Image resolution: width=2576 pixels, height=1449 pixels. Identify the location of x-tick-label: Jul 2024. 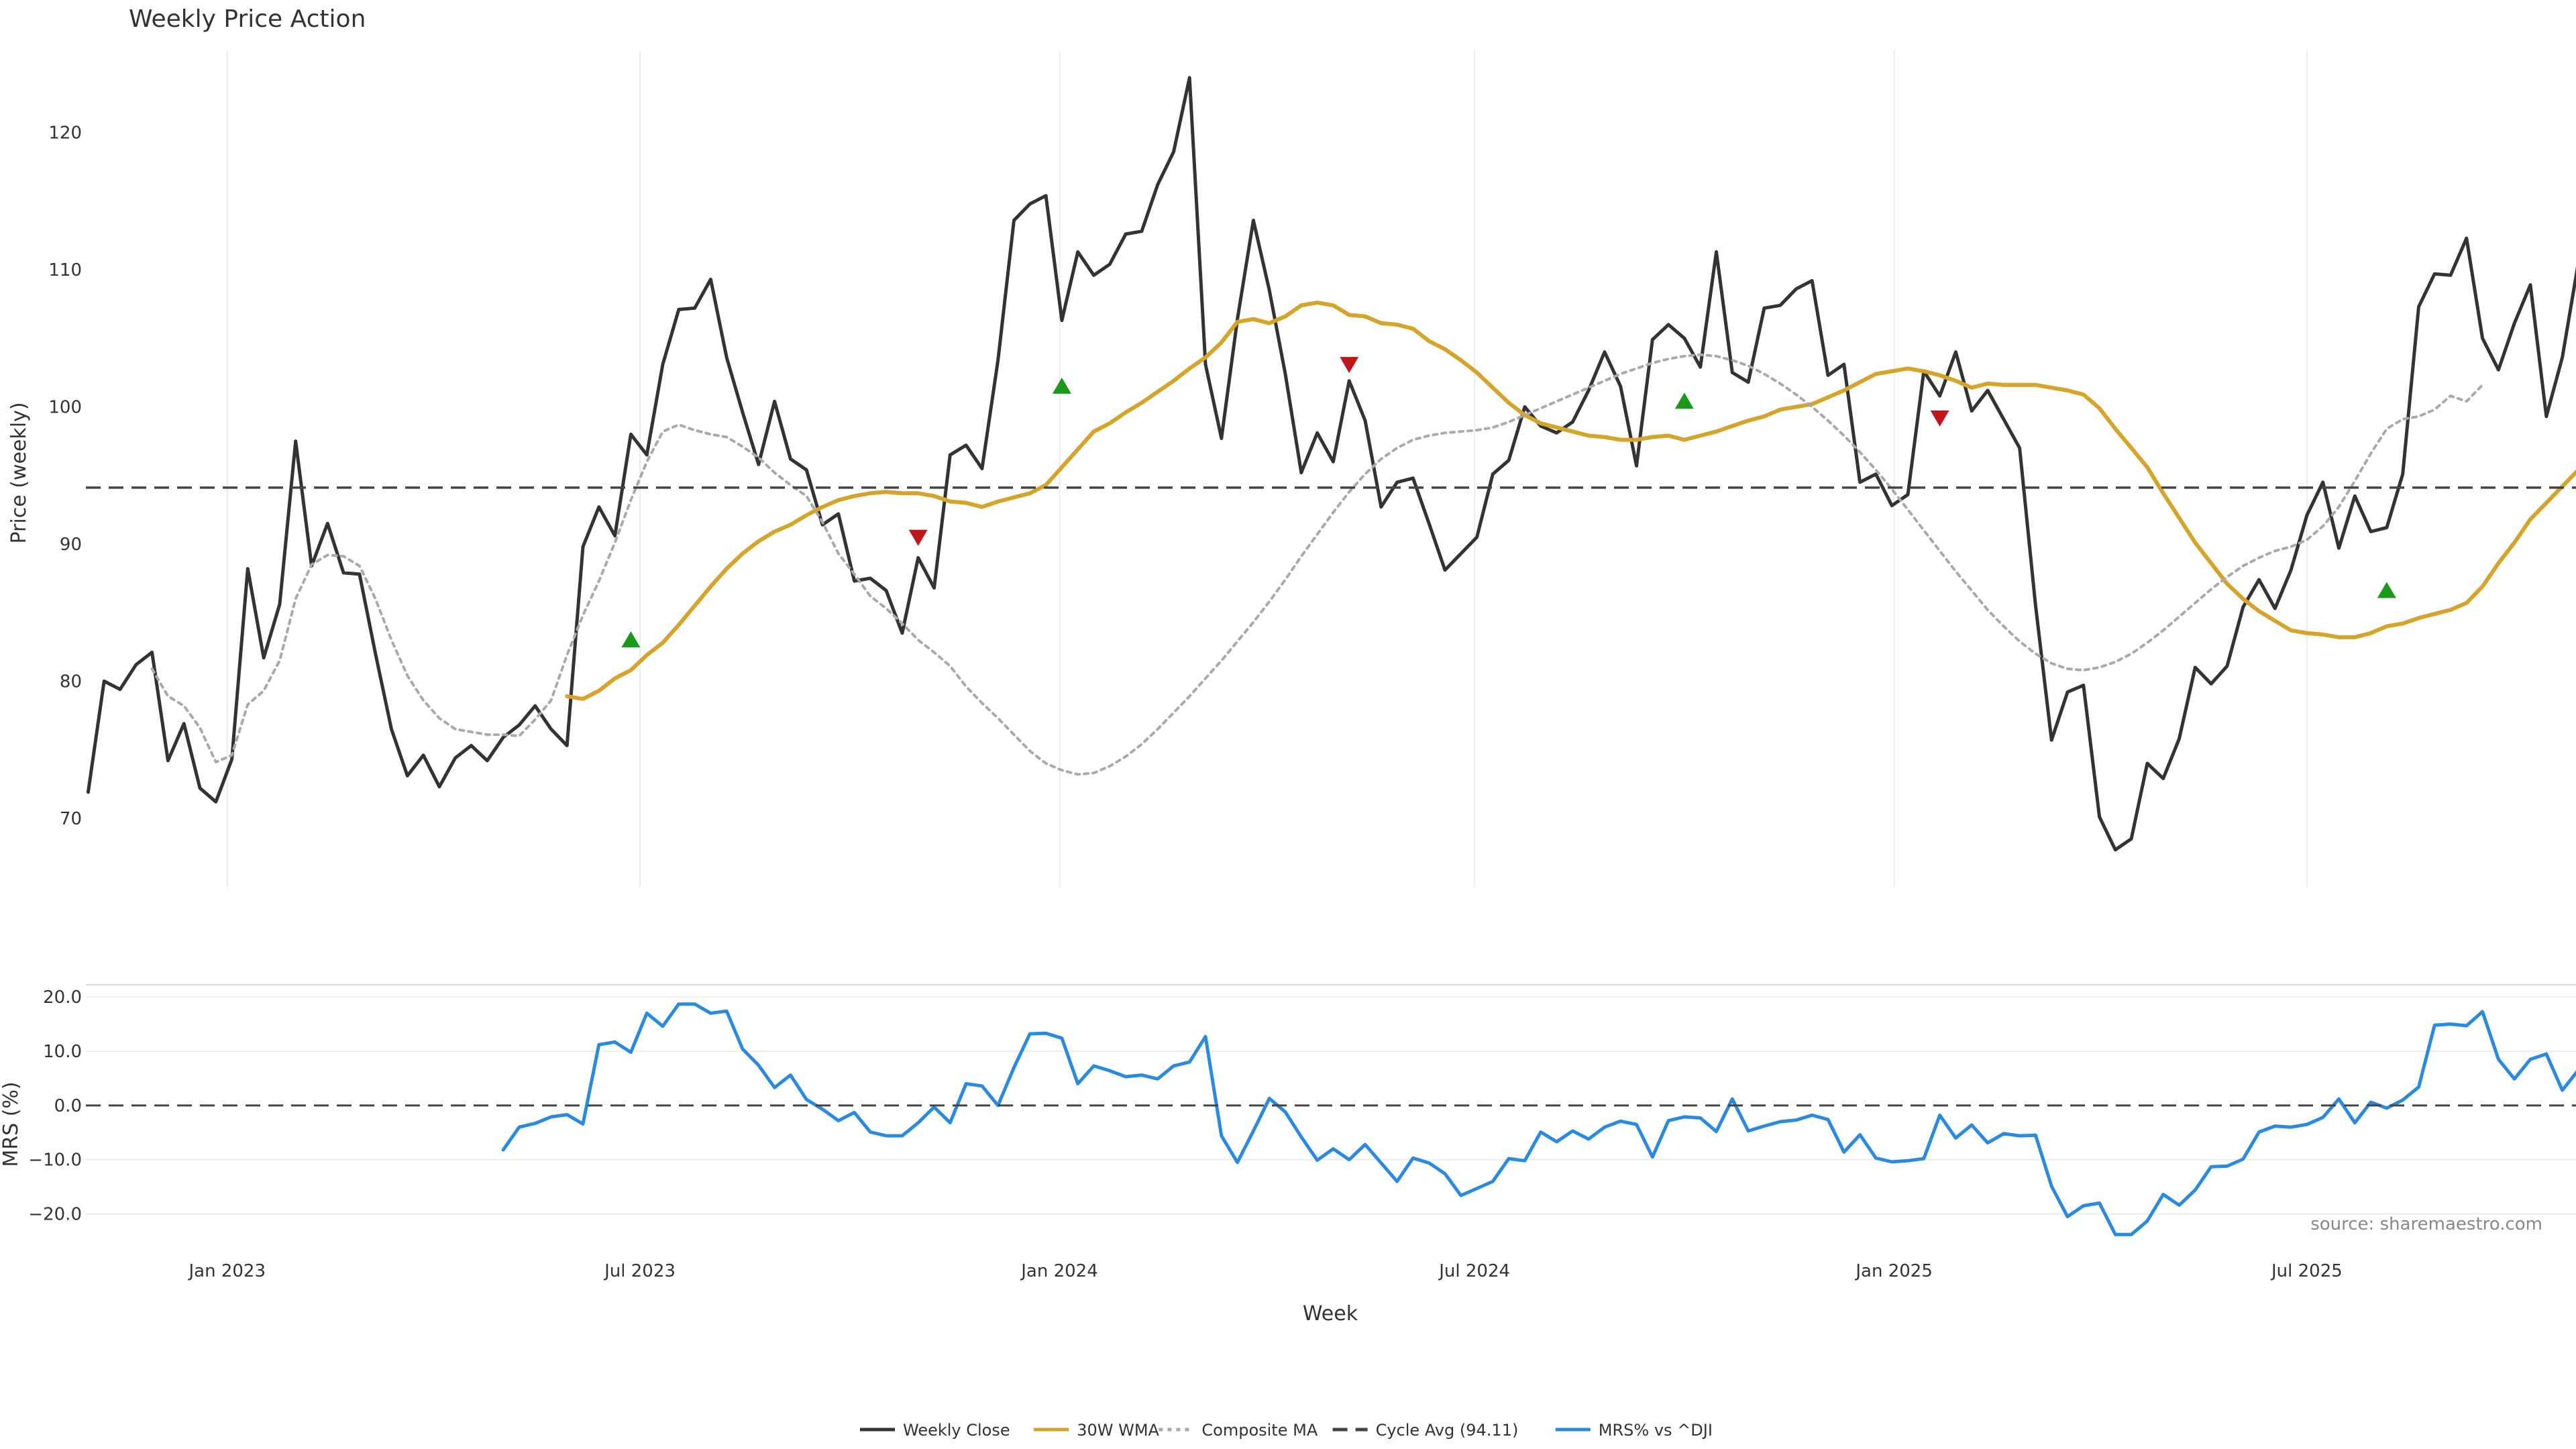
(1474, 1271).